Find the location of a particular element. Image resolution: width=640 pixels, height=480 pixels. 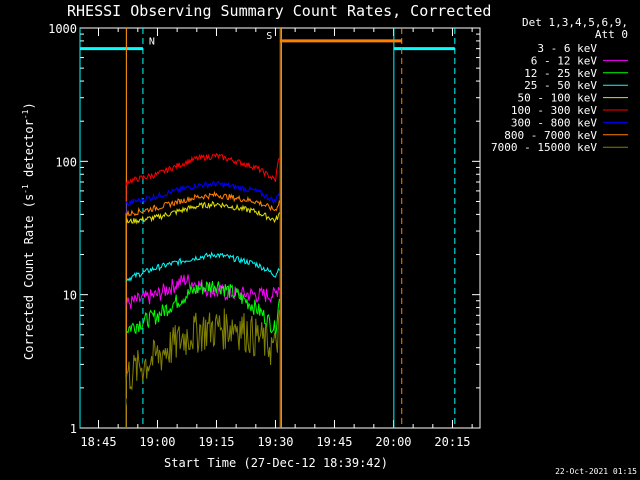

legend-label: 100 - 300 keV is located at coordinates (554, 110).